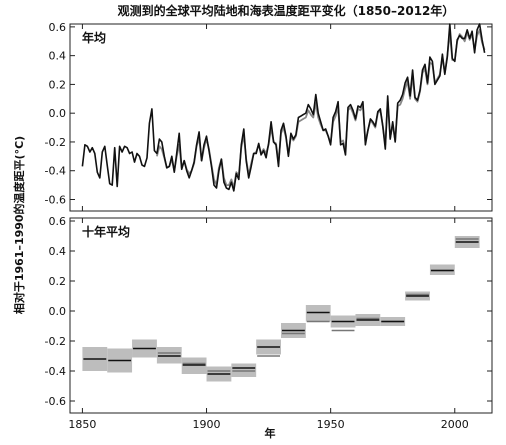 The width and height of the screenshot is (506, 445). I want to click on x-axis-label: 年, so click(270, 433).